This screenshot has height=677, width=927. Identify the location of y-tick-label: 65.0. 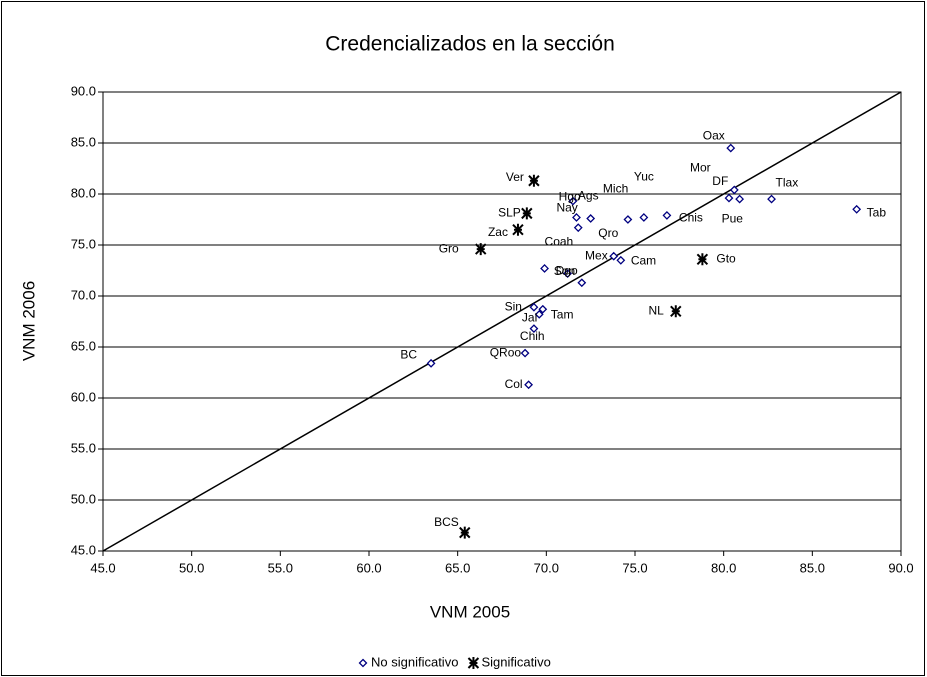
(83, 345).